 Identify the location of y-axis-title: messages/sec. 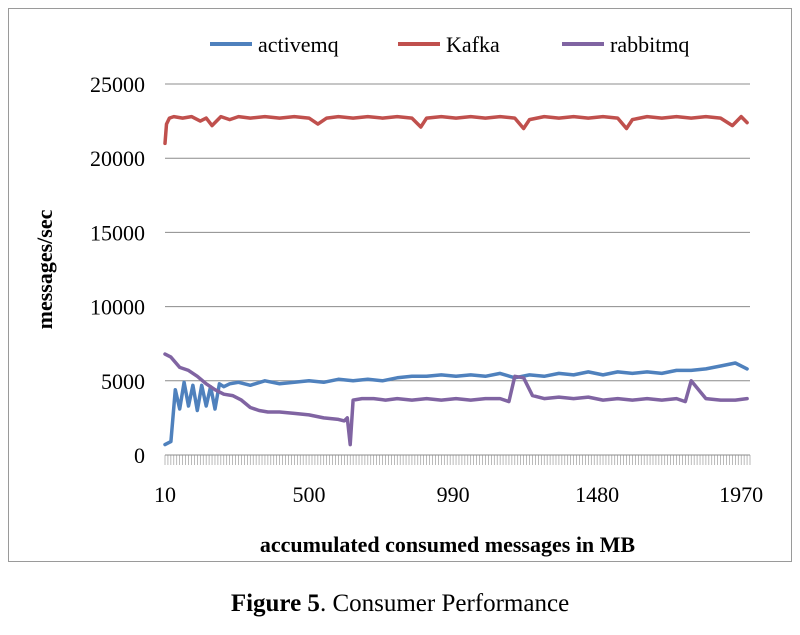
(44, 269).